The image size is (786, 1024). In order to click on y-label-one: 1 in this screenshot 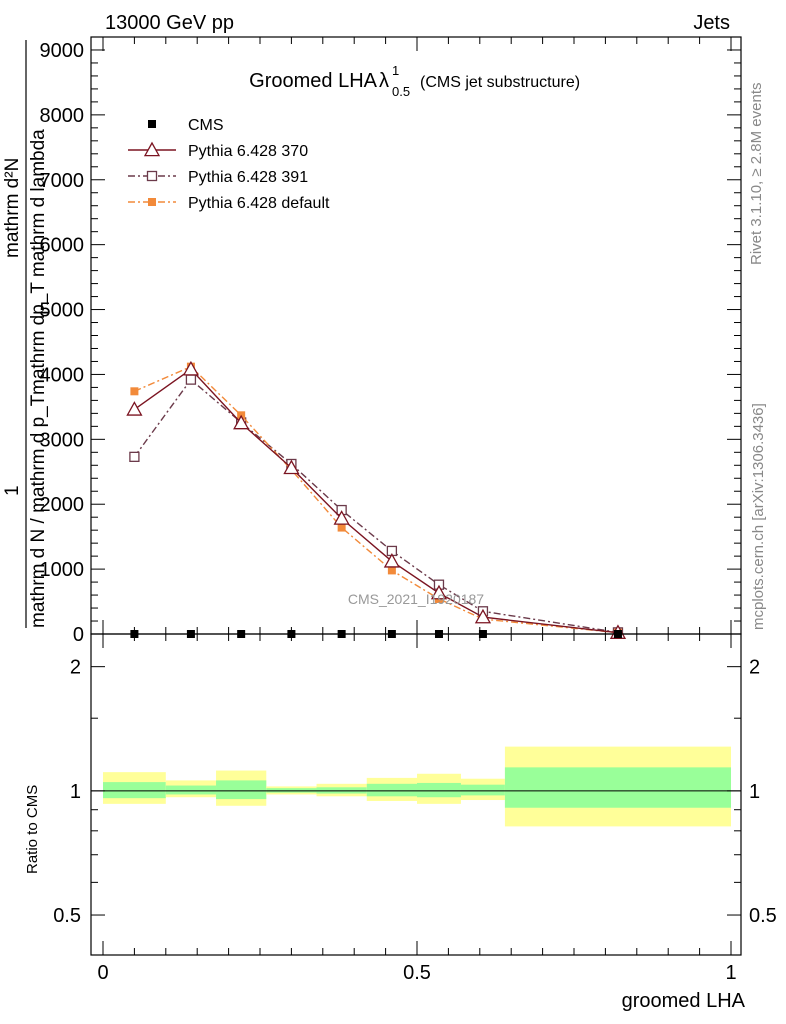, I will do `click(12, 490)`.